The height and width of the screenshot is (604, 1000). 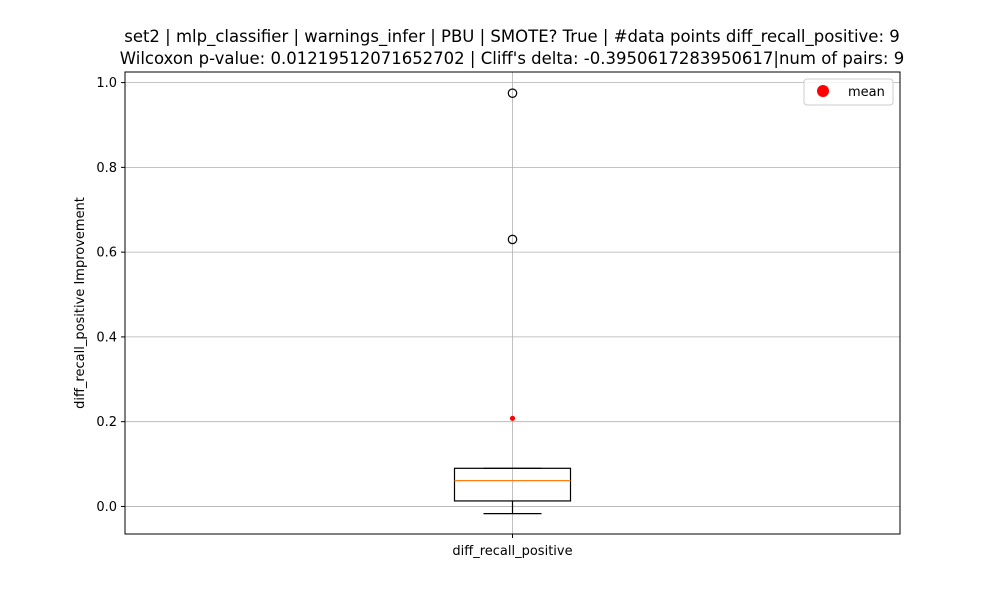 I want to click on x-axis-ticks: diff_recall_positive, so click(x=512, y=546).